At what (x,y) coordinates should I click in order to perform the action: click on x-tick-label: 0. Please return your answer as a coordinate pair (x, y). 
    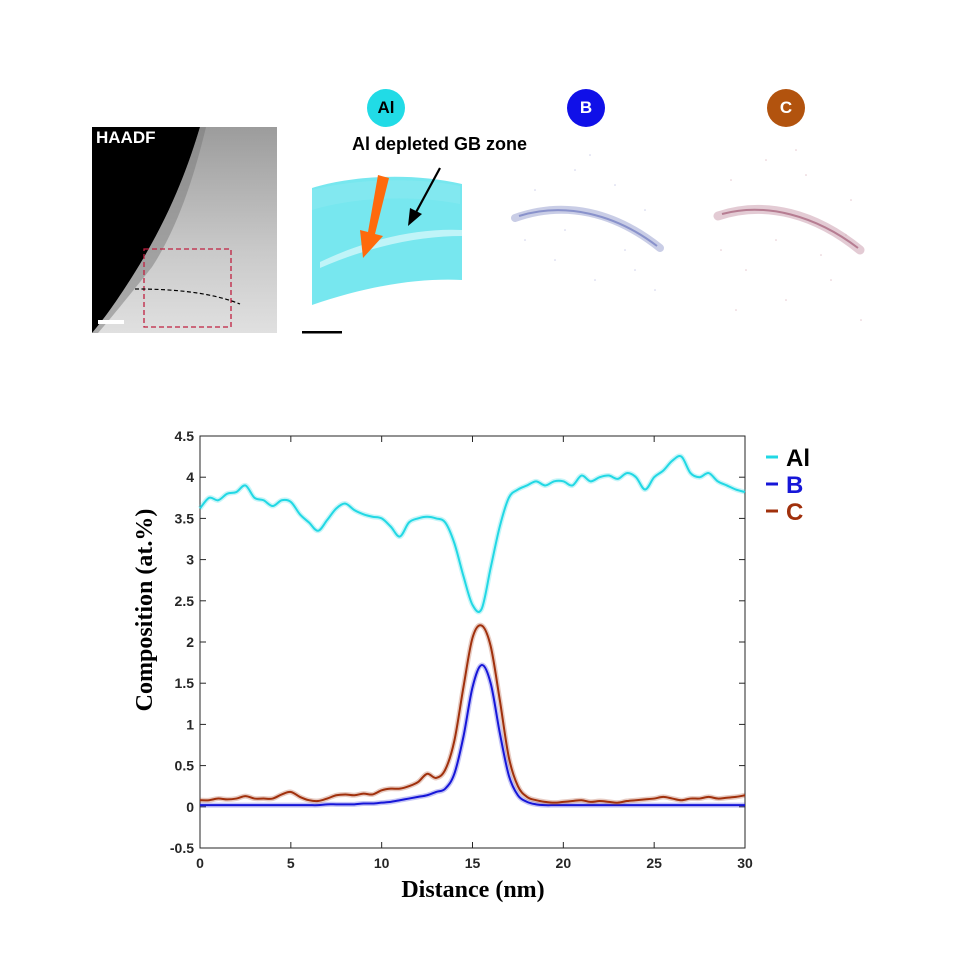
    Looking at the image, I should click on (200, 863).